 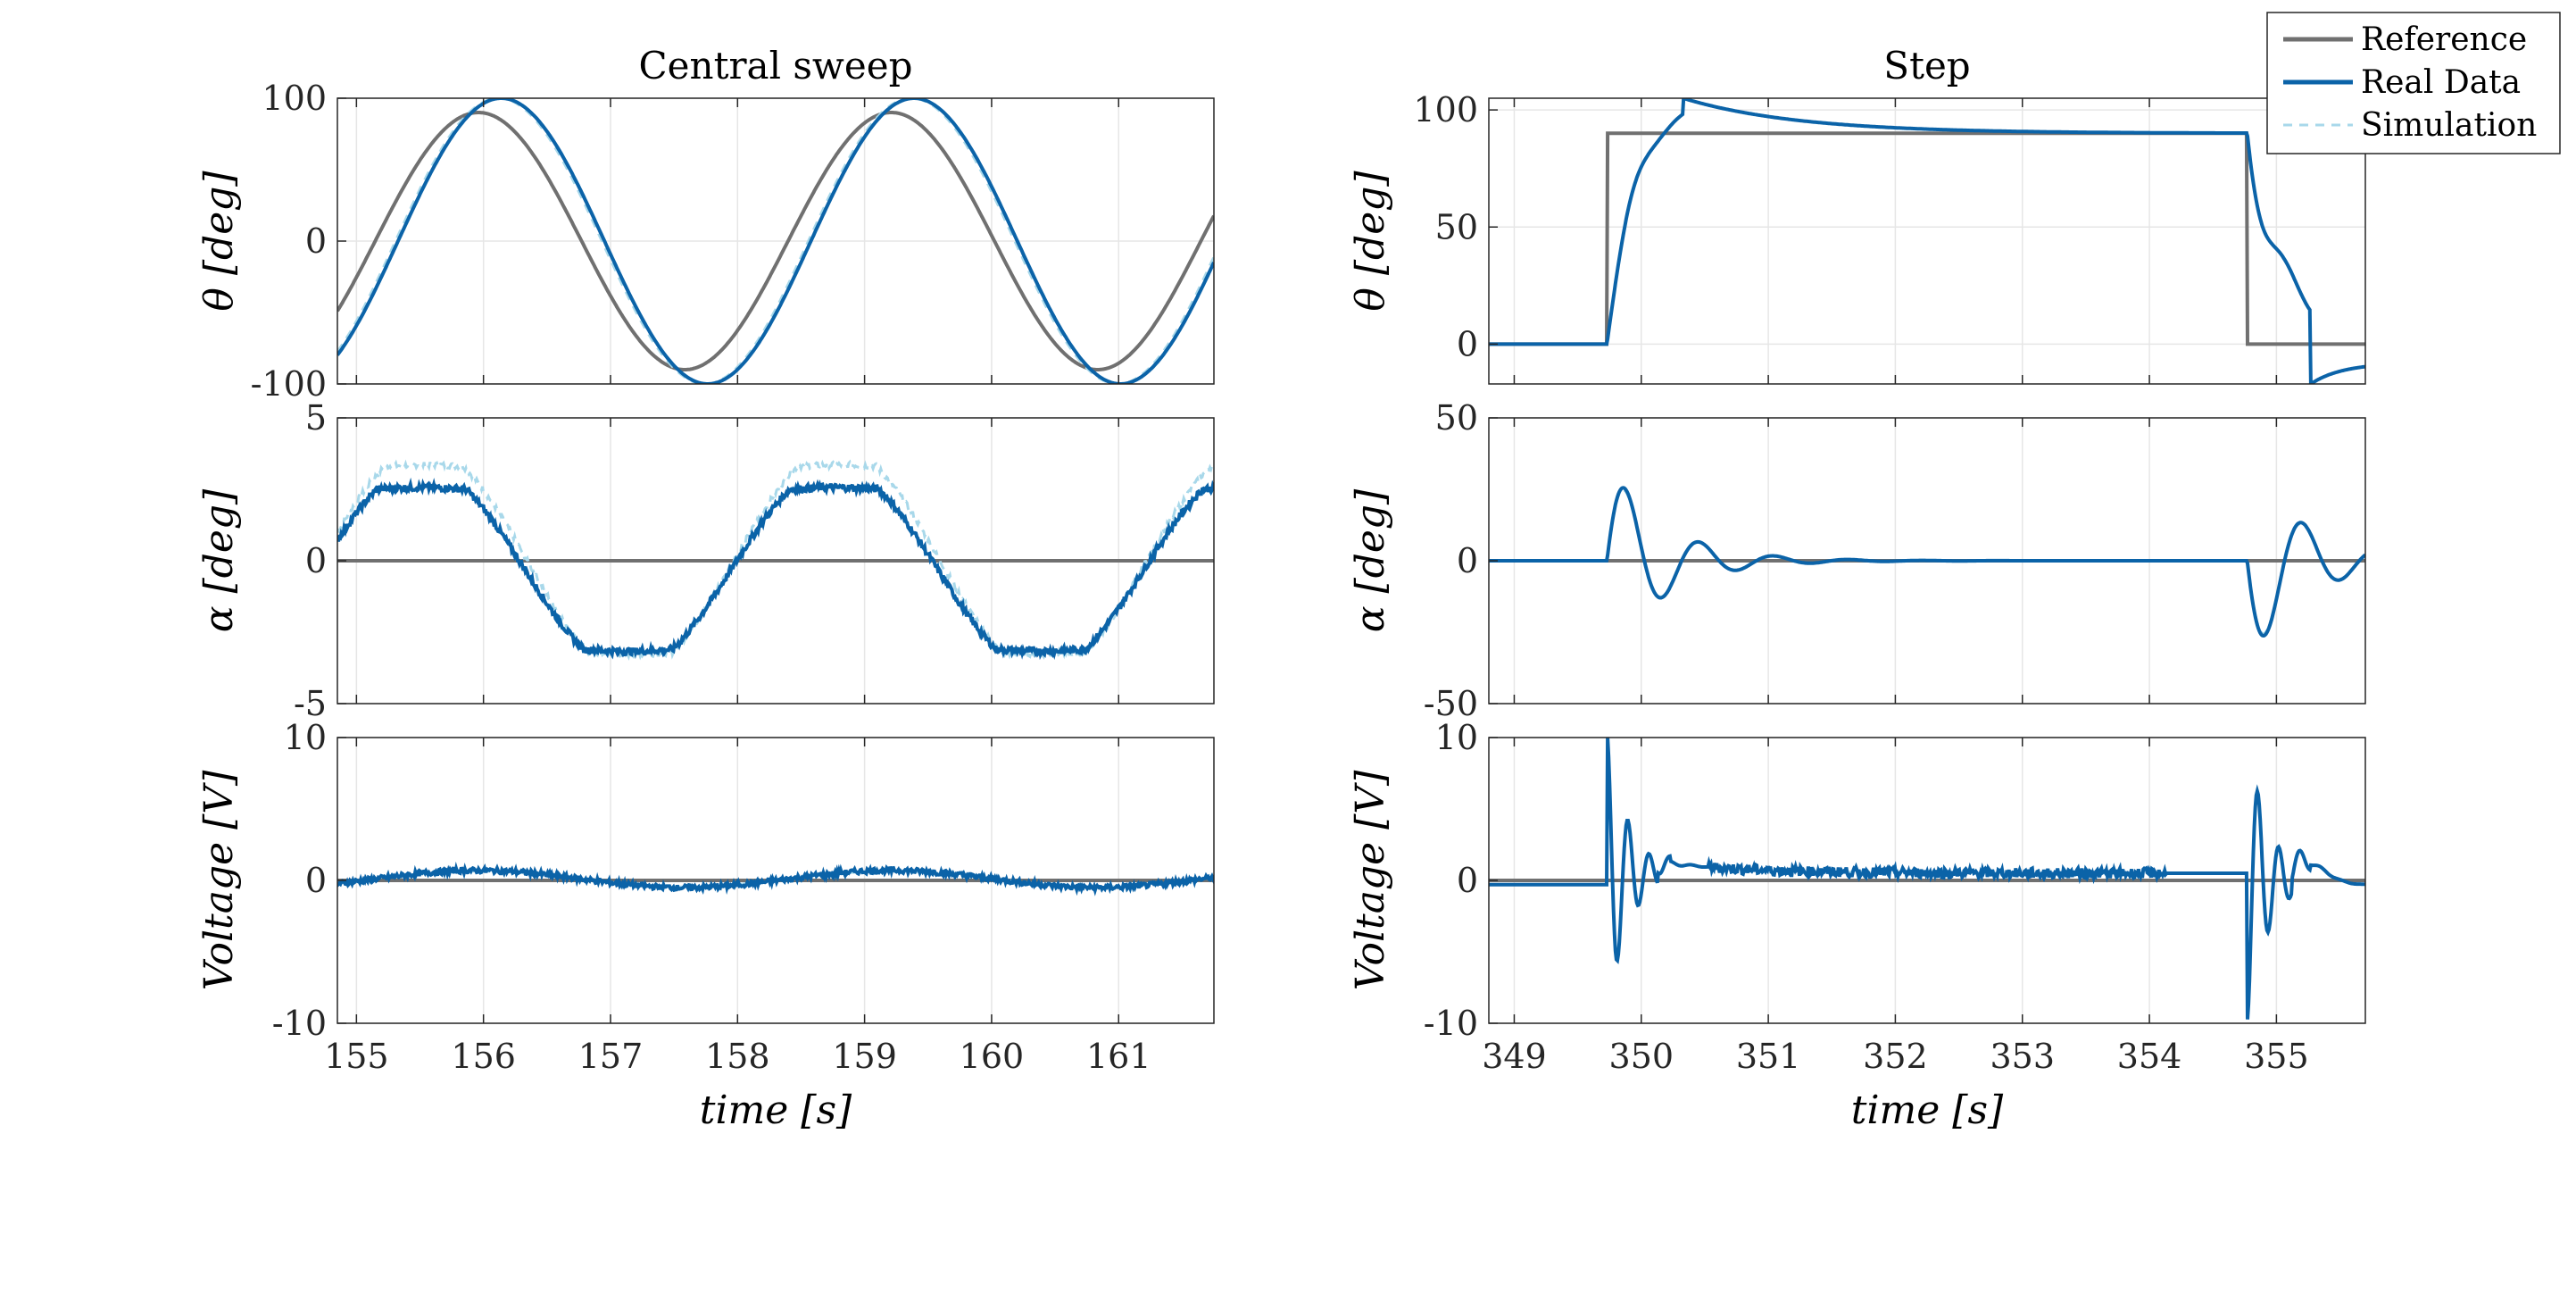 What do you see at coordinates (310, 704) in the screenshot?
I see `y-tick-label: -5` at bounding box center [310, 704].